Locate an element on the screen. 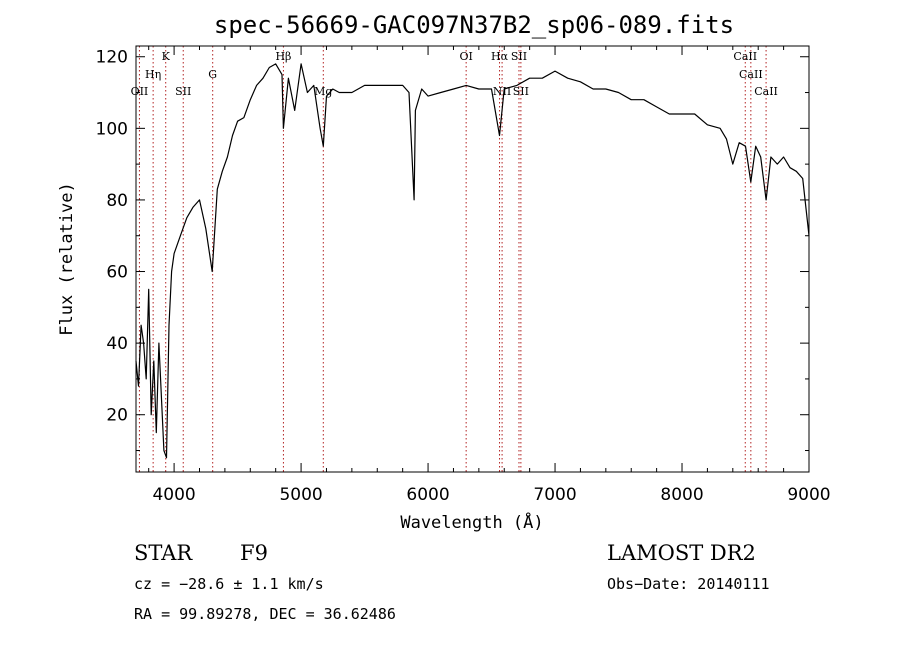 The image size is (900, 649). line-label: Hα is located at coordinates (500, 56).